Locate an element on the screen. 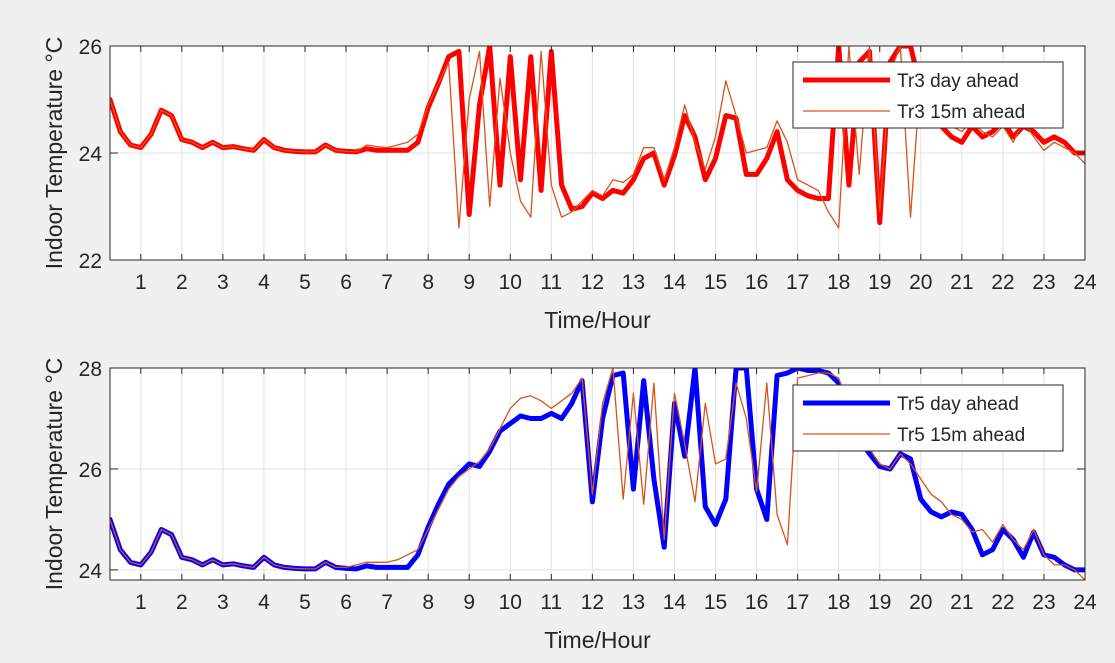 The width and height of the screenshot is (1115, 663). legend-label-2: Tr3 15m ahead is located at coordinates (961, 112).